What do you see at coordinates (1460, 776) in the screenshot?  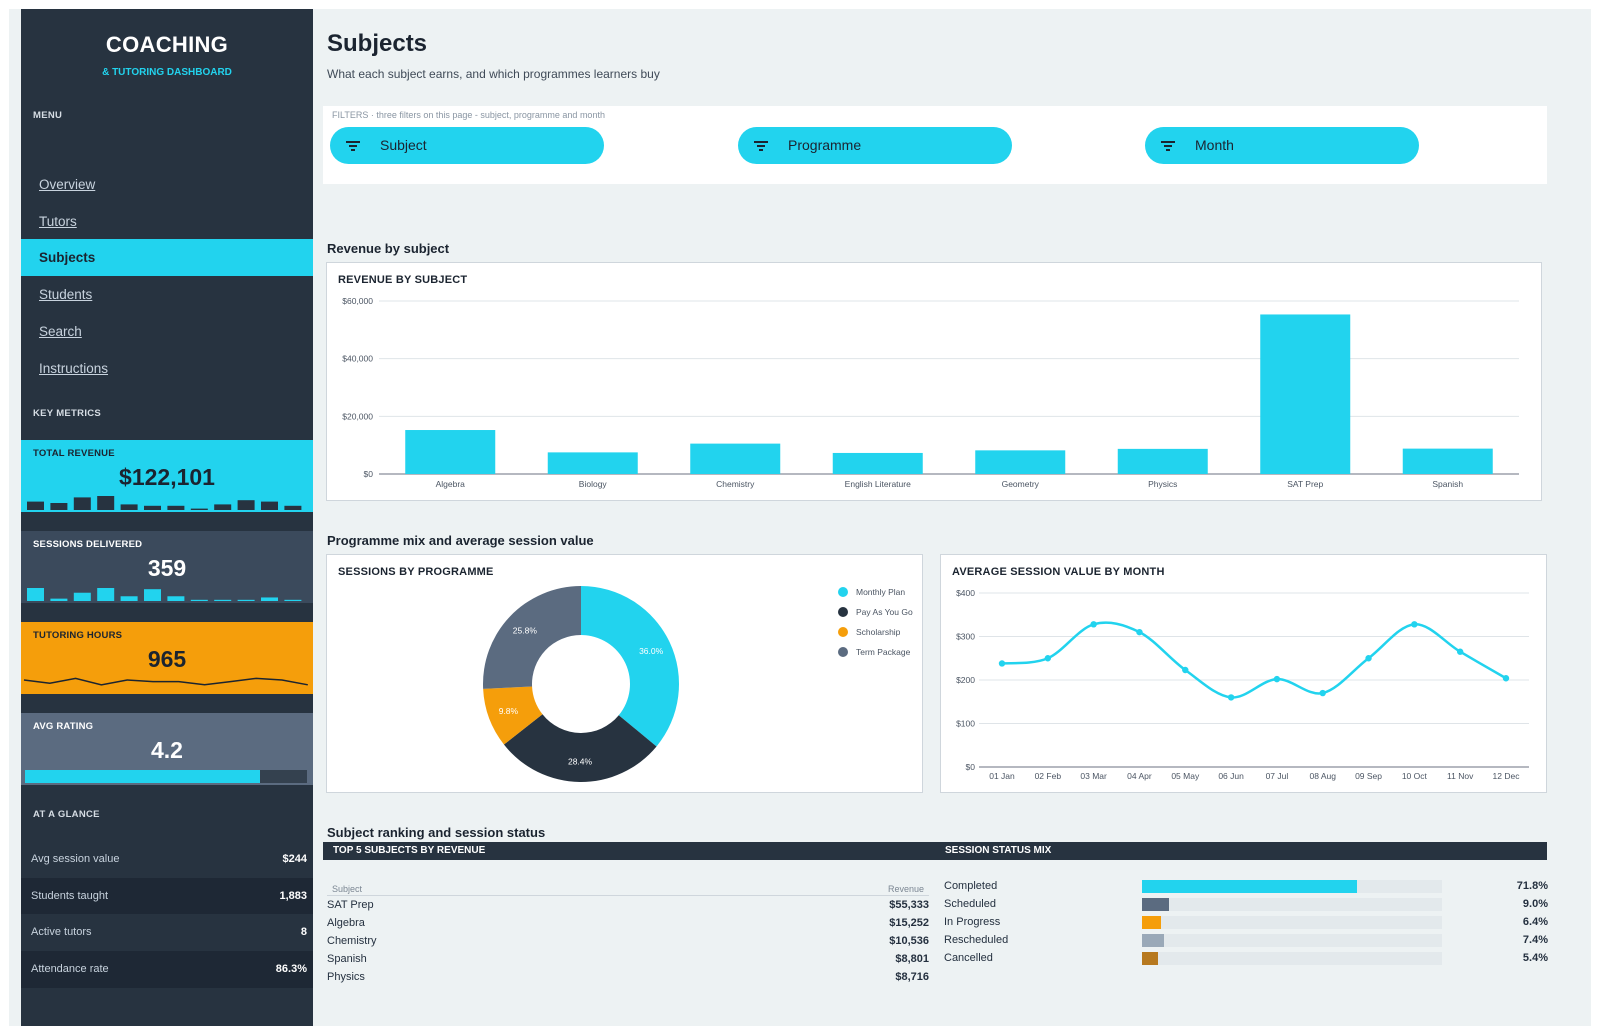 I see `x-tick-label: 11 Nov` at bounding box center [1460, 776].